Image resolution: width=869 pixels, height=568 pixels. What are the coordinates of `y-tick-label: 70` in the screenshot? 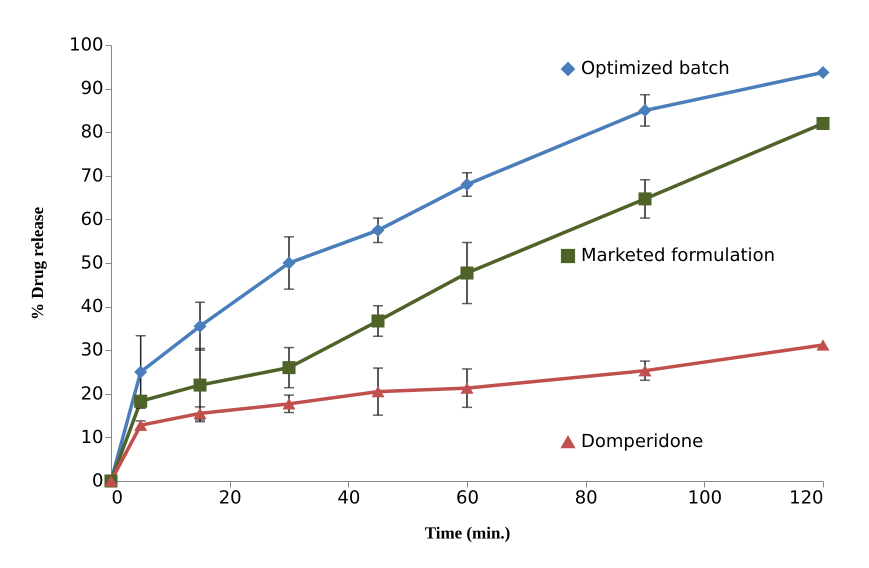 It's located at (92, 175).